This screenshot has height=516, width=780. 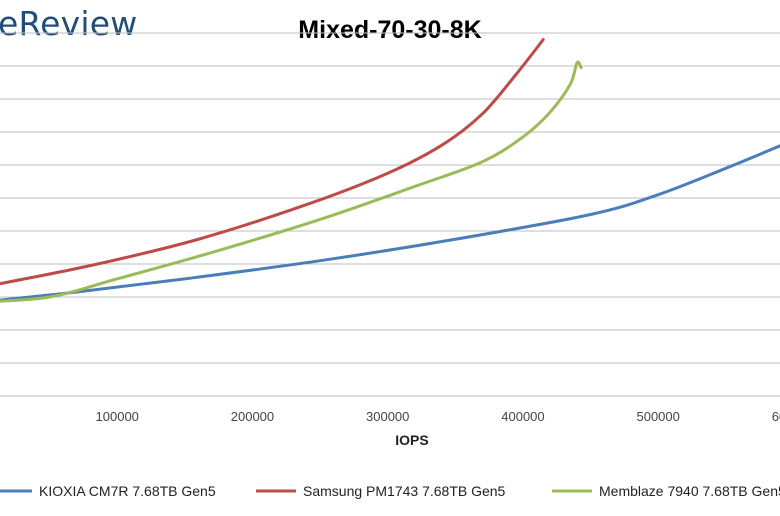 I want to click on x-axis-title: IOPS, so click(x=411, y=440).